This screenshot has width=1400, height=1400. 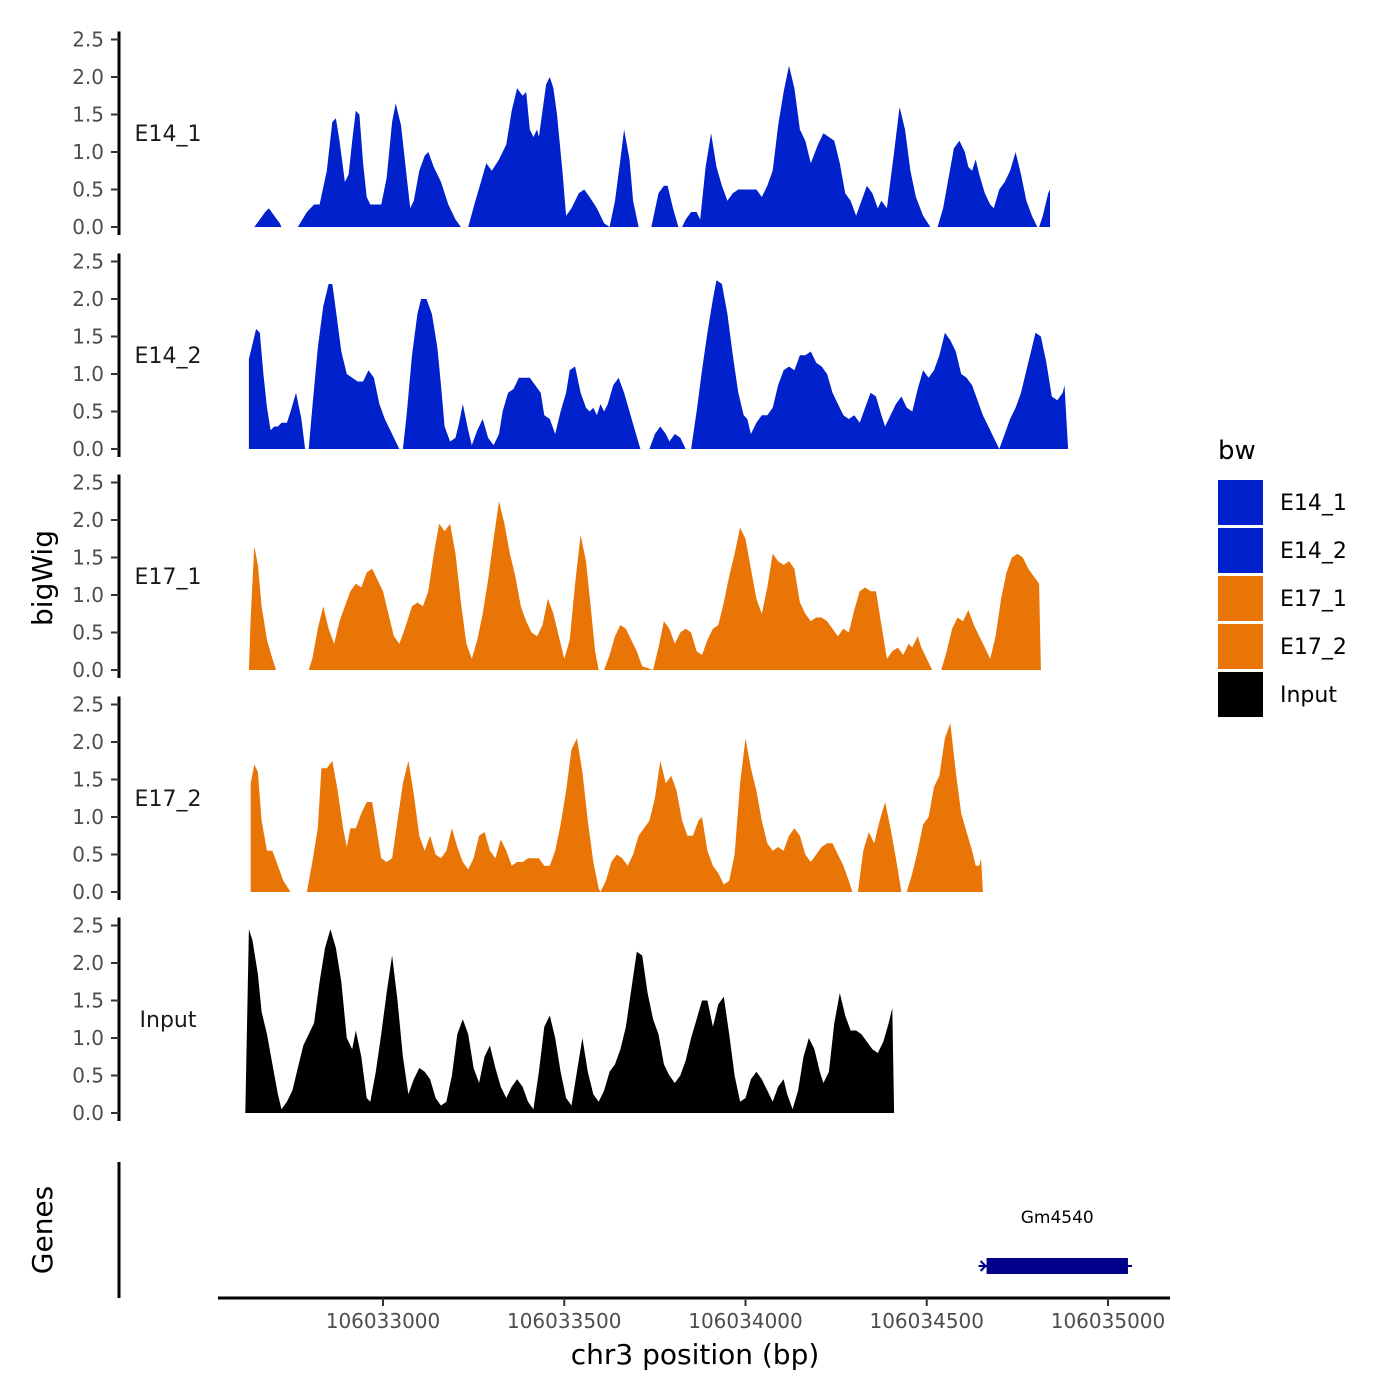 What do you see at coordinates (1240, 694) in the screenshot?
I see `legend-swatch-input` at bounding box center [1240, 694].